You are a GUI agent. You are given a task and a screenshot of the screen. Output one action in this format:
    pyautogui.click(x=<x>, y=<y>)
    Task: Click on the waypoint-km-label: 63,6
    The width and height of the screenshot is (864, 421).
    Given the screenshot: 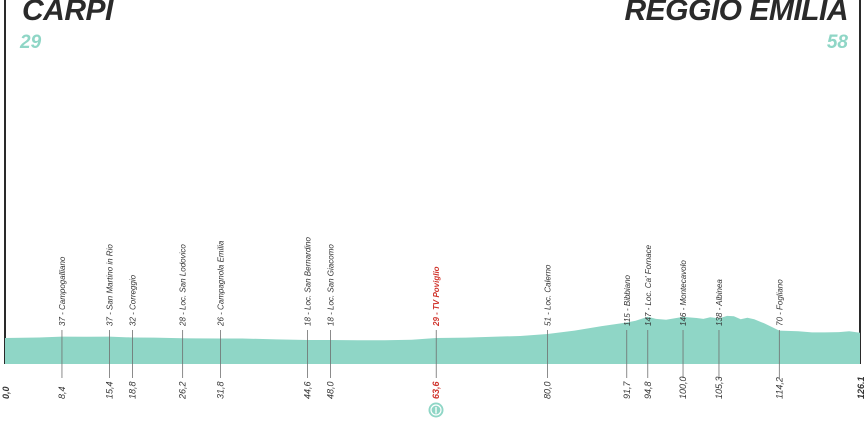 What is the action you would take?
    pyautogui.click(x=436, y=389)
    